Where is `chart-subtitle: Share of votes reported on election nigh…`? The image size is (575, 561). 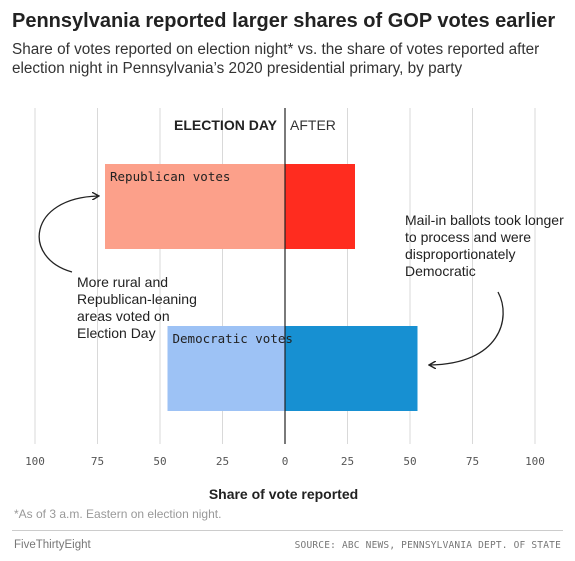 chart-subtitle: Share of votes reported on election nigh… is located at coordinates (276, 59).